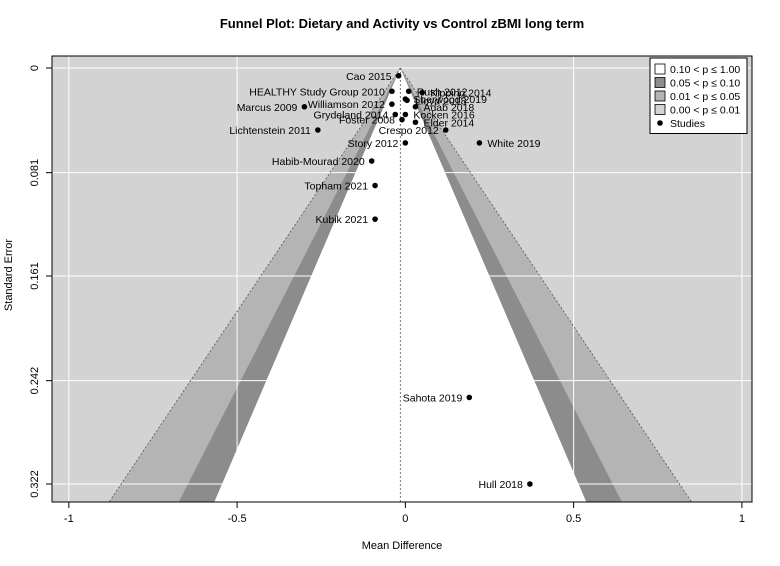 The height and width of the screenshot is (566, 780). What do you see at coordinates (705, 84) in the screenshot?
I see `legend-label: 0.05 < p ≤ 0.10` at bounding box center [705, 84].